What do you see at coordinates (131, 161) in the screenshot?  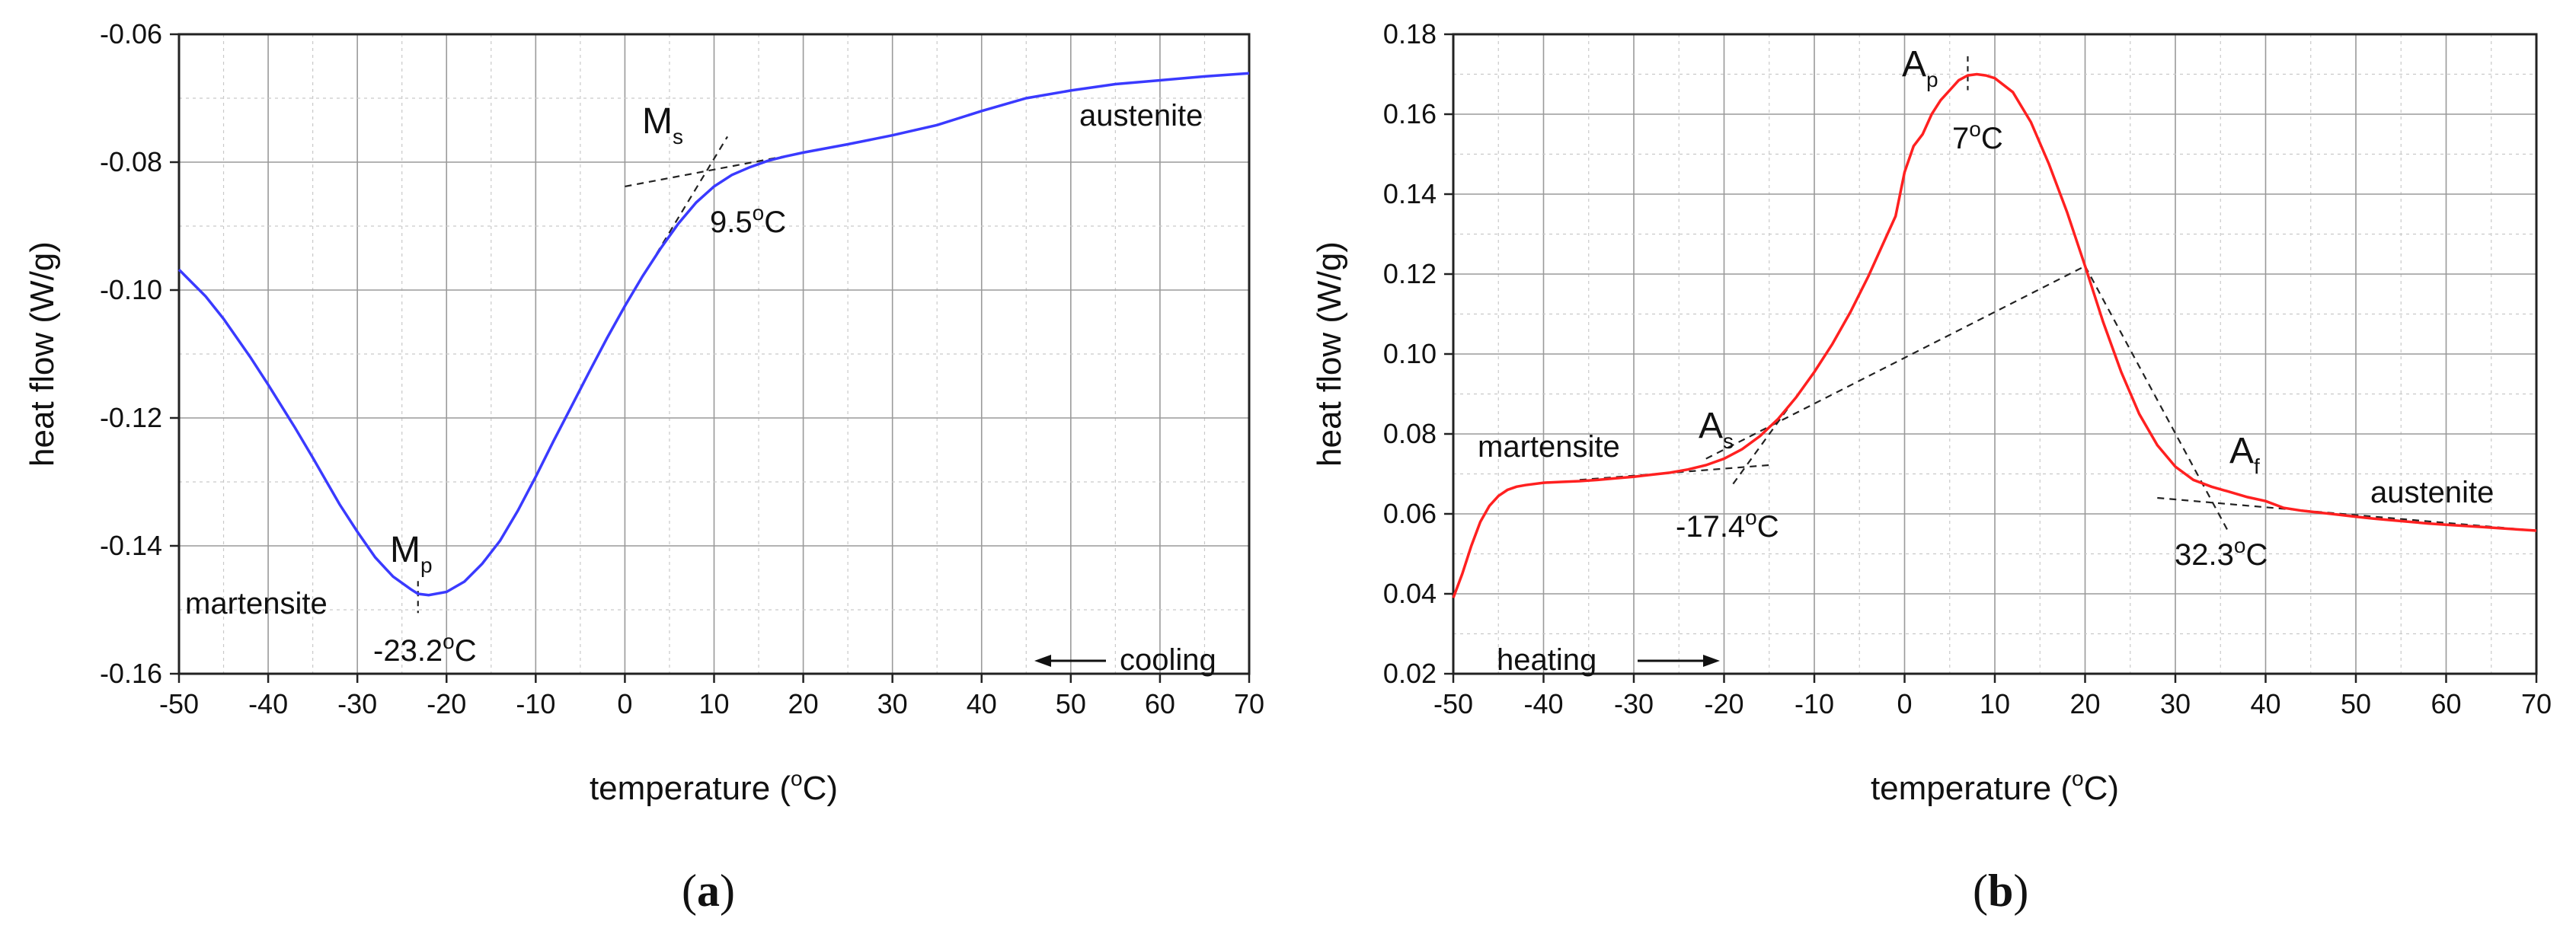 I see `y-tick-label-a-4: -0.08` at bounding box center [131, 161].